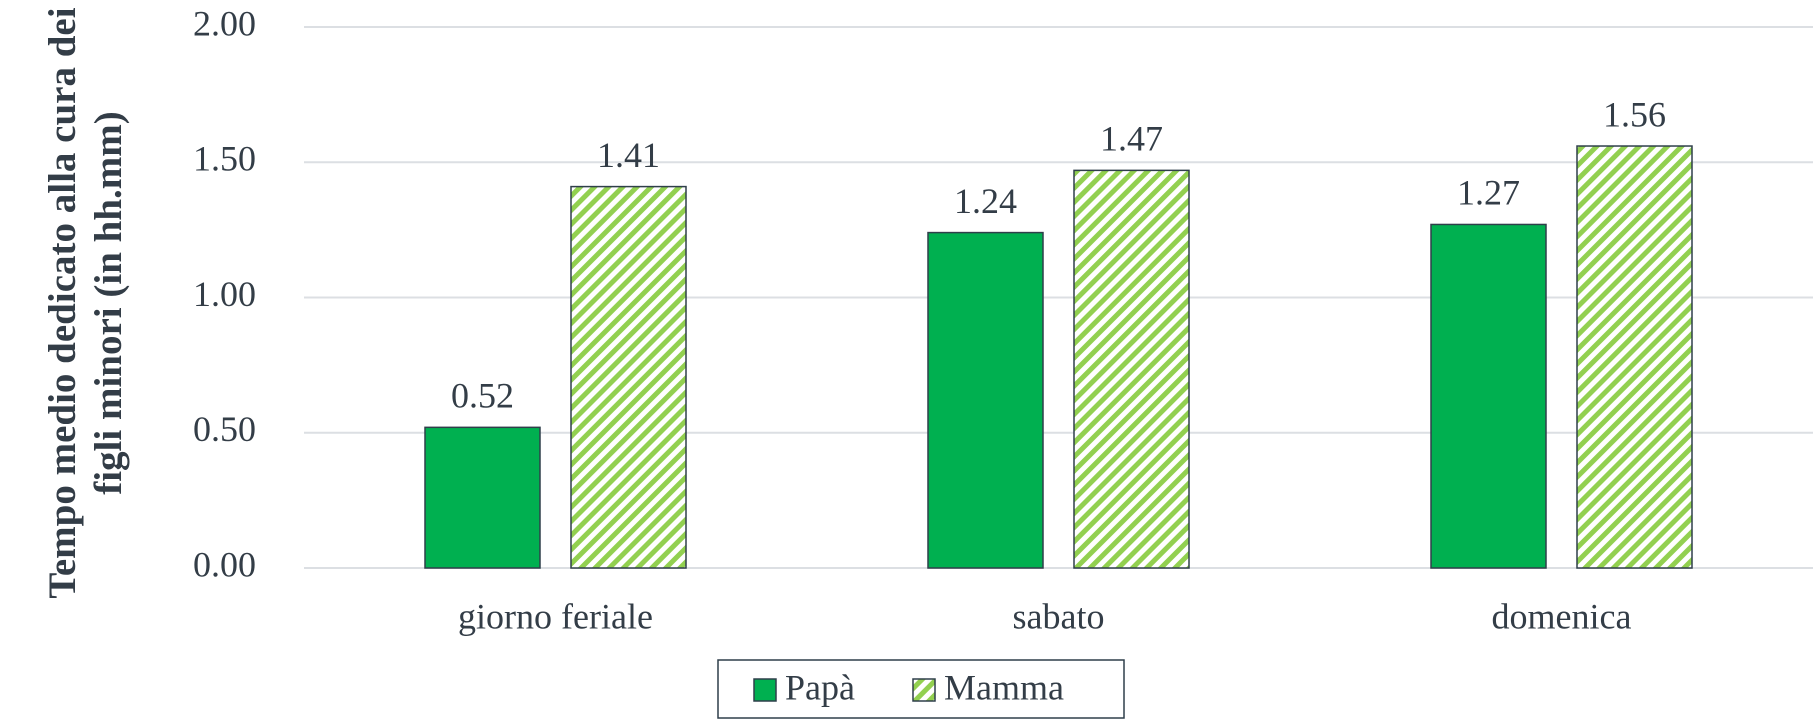 This screenshot has width=1813, height=719. I want to click on legend-label: Mamma, so click(1004, 687).